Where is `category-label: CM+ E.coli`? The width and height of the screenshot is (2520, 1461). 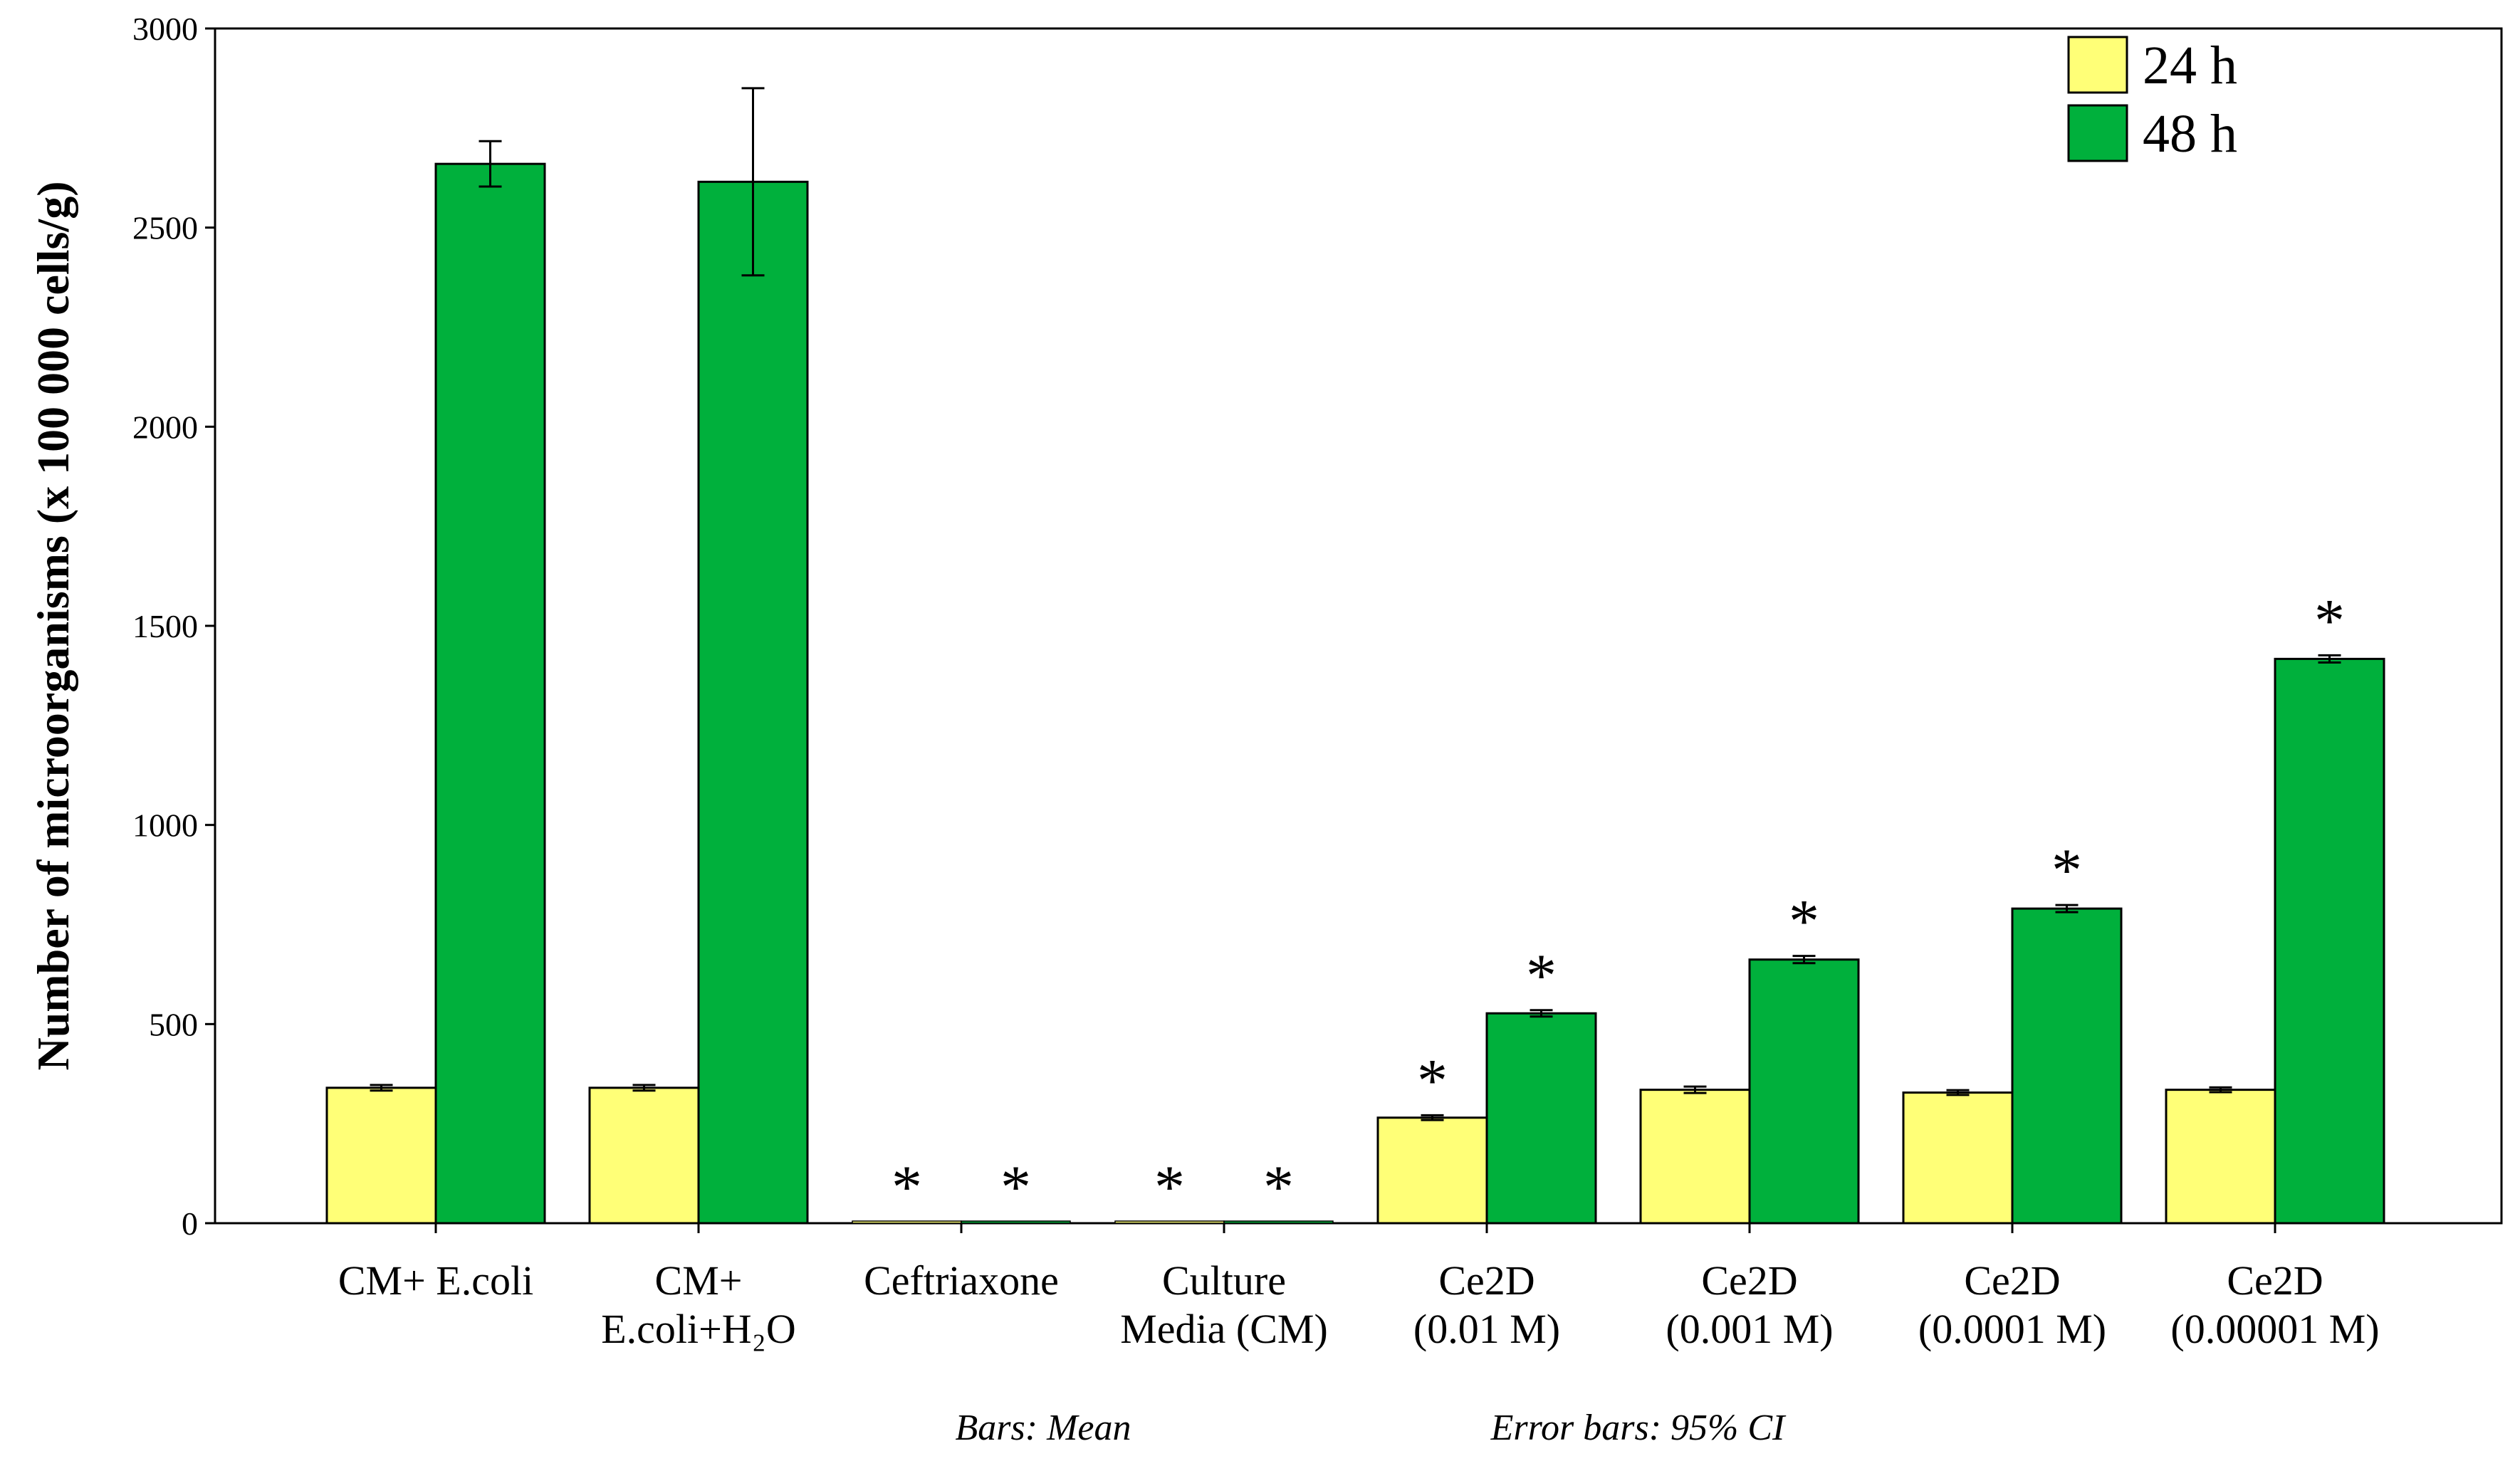
category-label: CM+ E.coli is located at coordinates (435, 1280).